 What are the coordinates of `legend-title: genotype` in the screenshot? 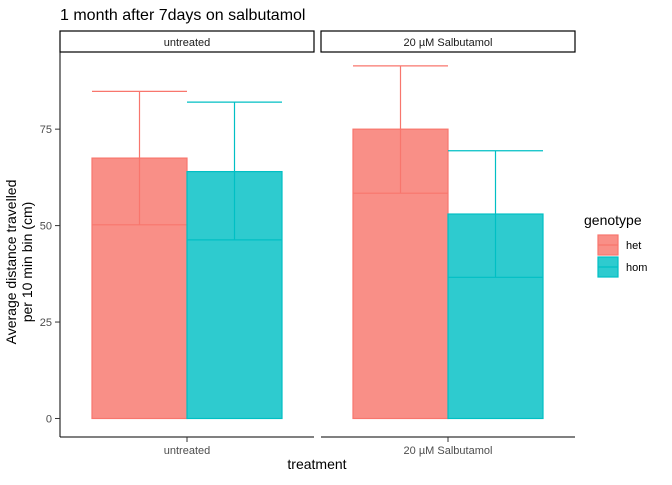 It's located at (613, 220).